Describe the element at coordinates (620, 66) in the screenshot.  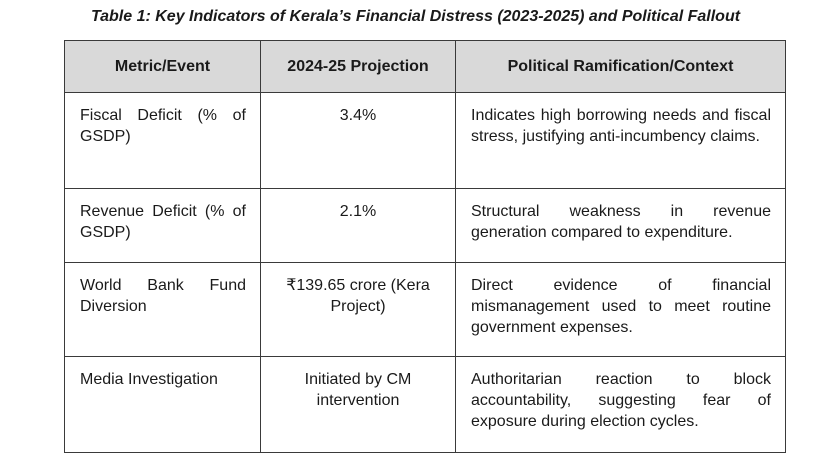
I see `header-political-context: Political Ramification/Context` at that location.